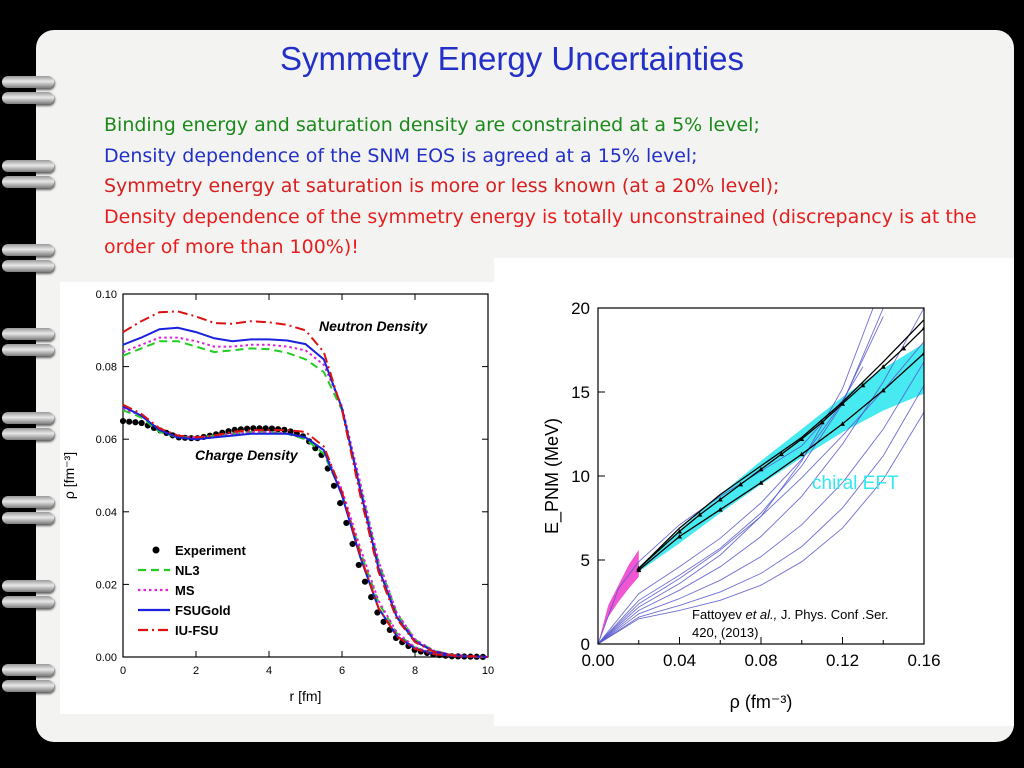 The width and height of the screenshot is (1024, 768). What do you see at coordinates (156, 550) in the screenshot?
I see `legend-marker` at bounding box center [156, 550].